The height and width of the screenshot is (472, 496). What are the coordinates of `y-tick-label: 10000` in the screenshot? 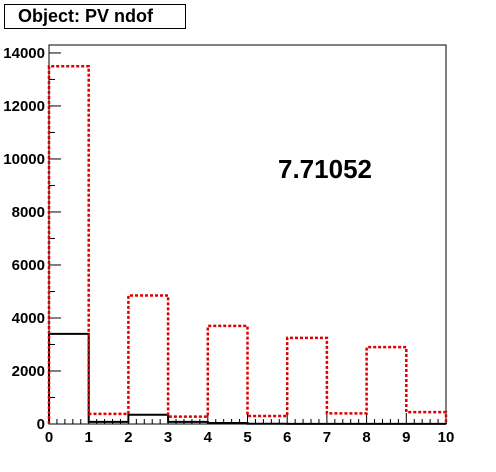 It's located at (24, 159).